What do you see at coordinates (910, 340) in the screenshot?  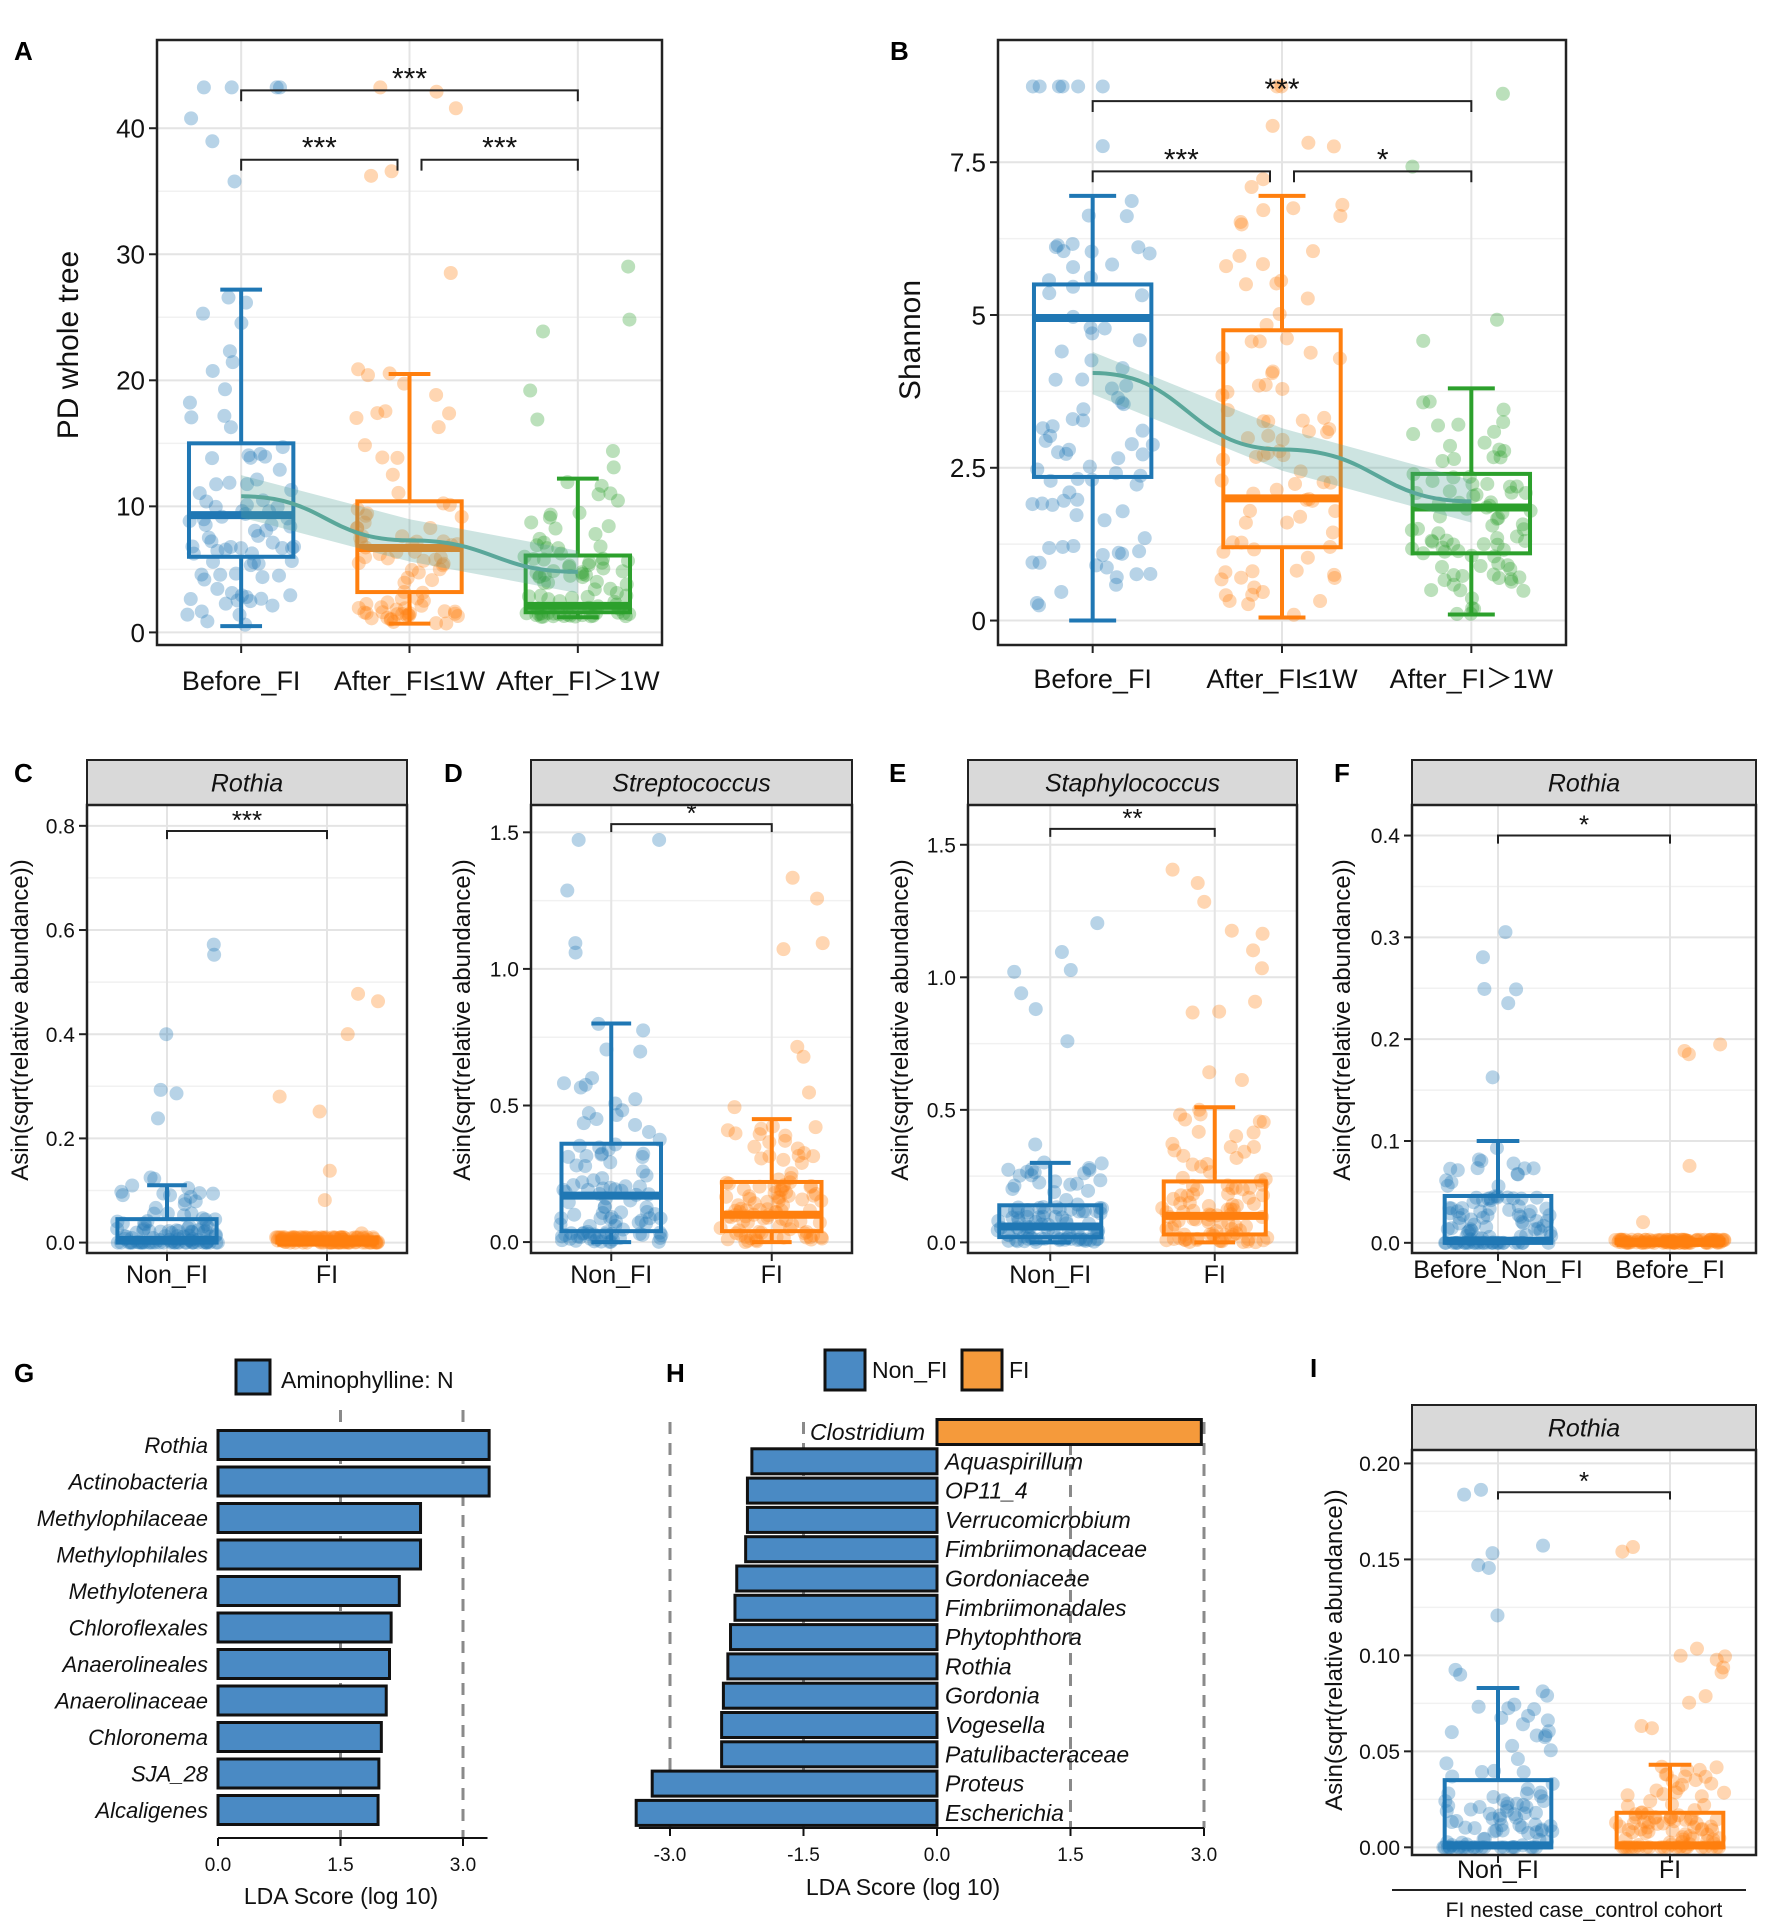 I see `y-axis-label: Shannon` at bounding box center [910, 340].